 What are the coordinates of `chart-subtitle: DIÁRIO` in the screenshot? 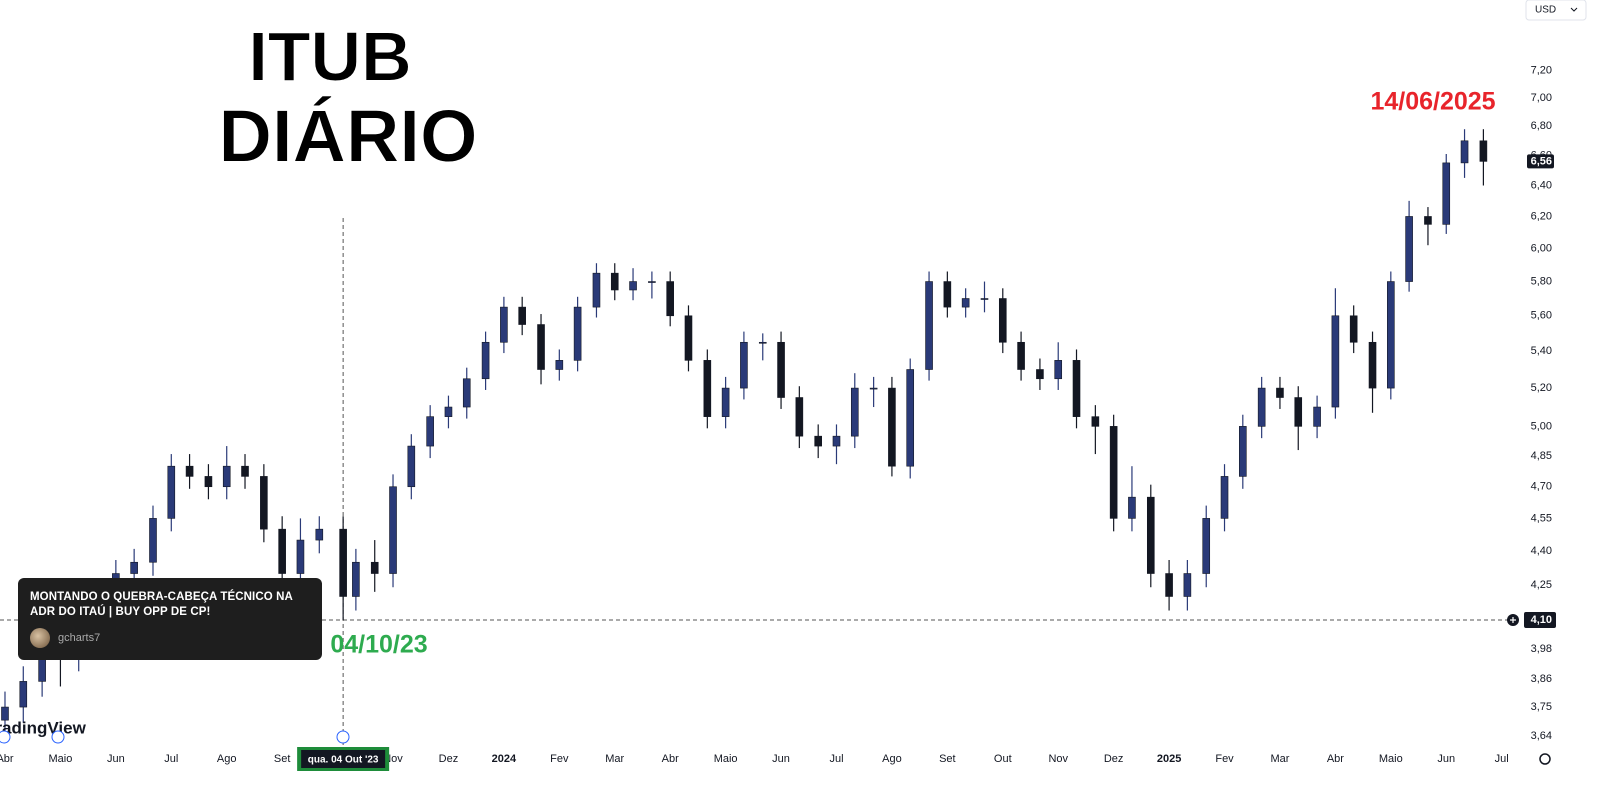 It's located at (348, 136).